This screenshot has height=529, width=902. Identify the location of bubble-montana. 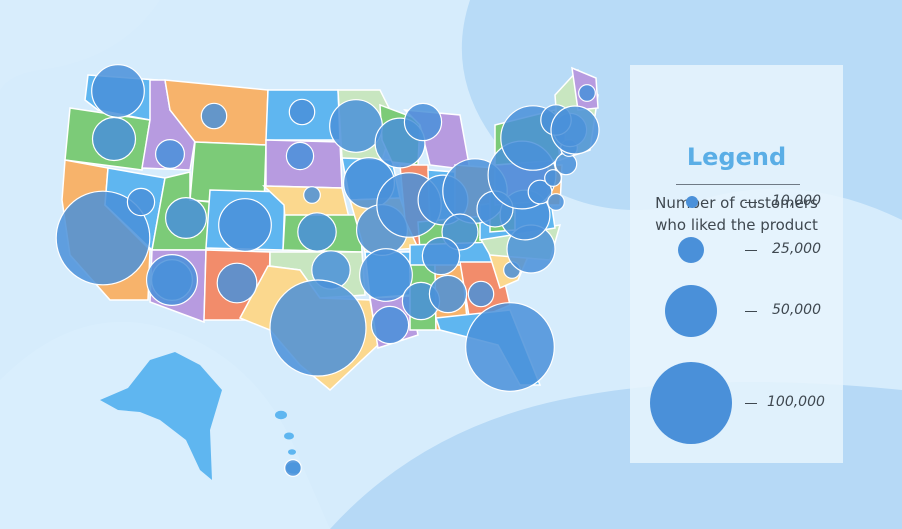
(214, 116).